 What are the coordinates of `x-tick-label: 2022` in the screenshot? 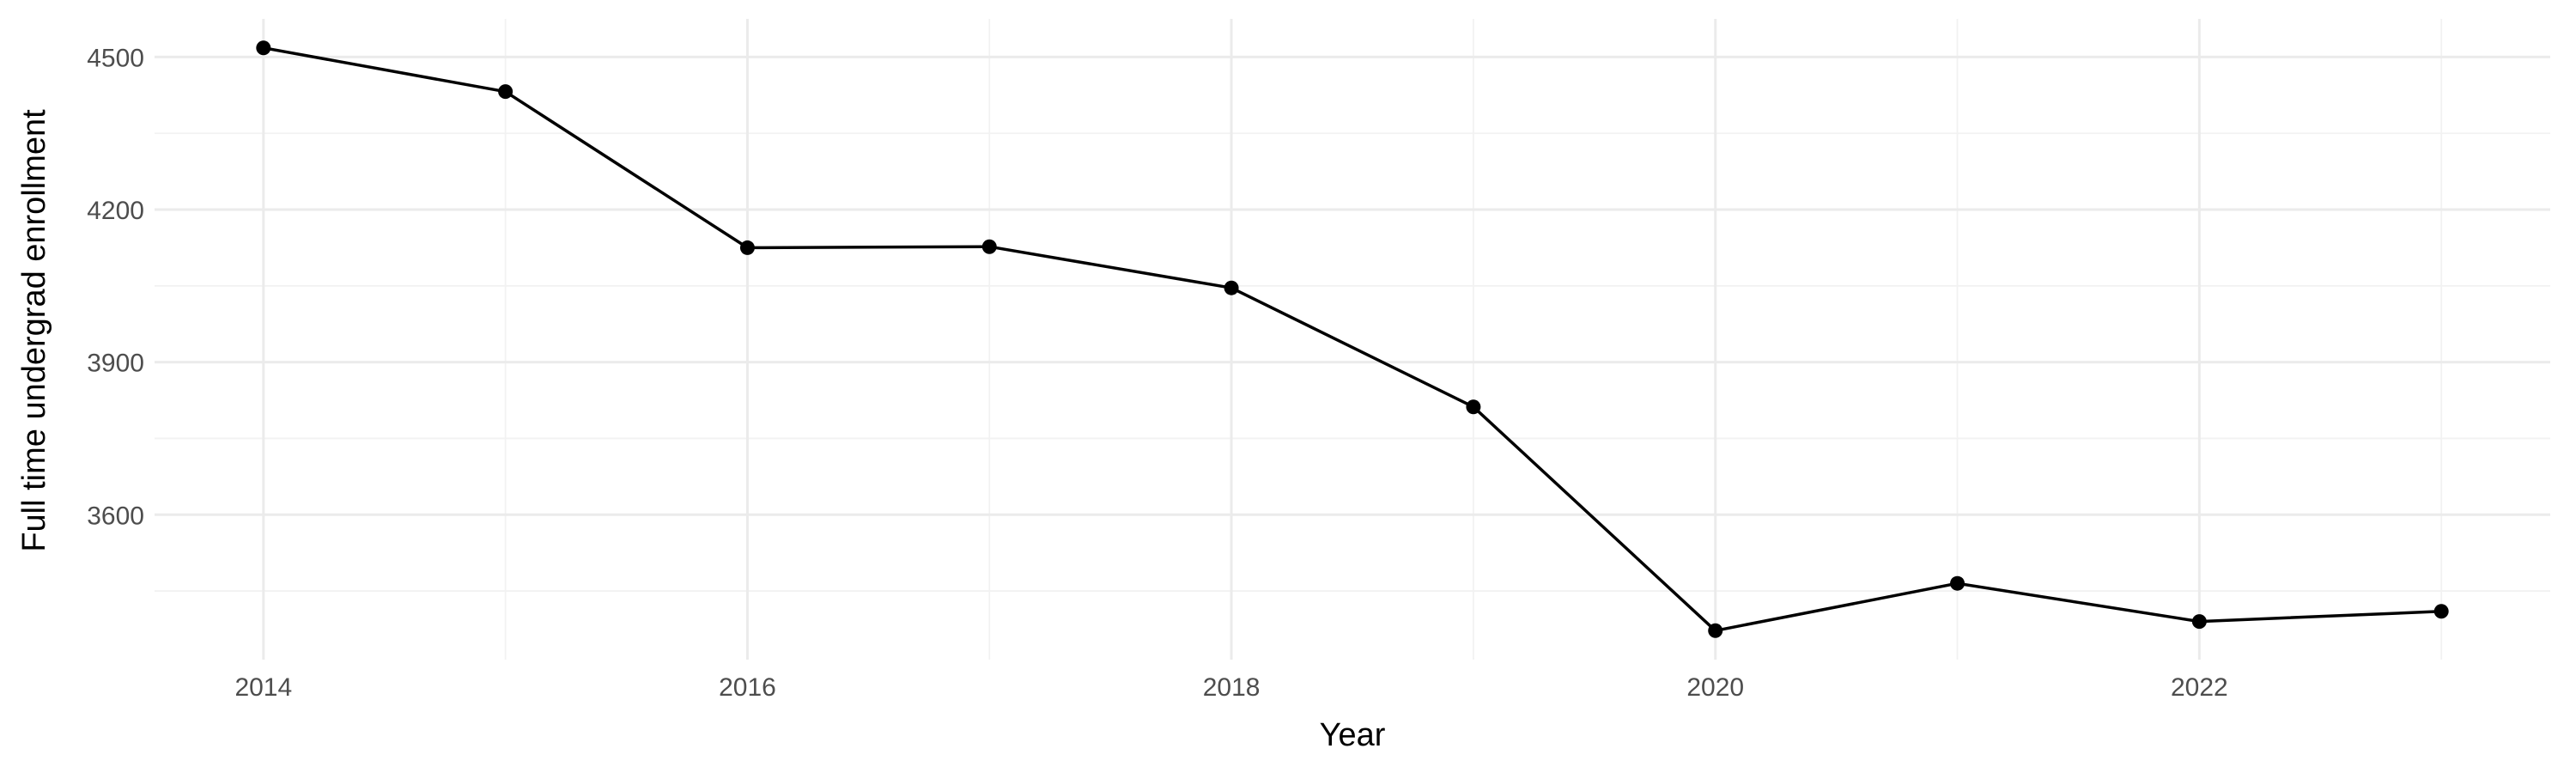 It's located at (2200, 687).